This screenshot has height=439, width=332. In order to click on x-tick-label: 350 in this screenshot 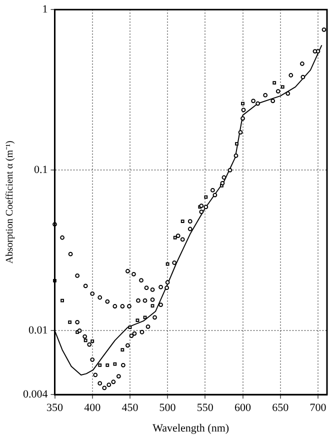, I will do `click(55, 408)`.